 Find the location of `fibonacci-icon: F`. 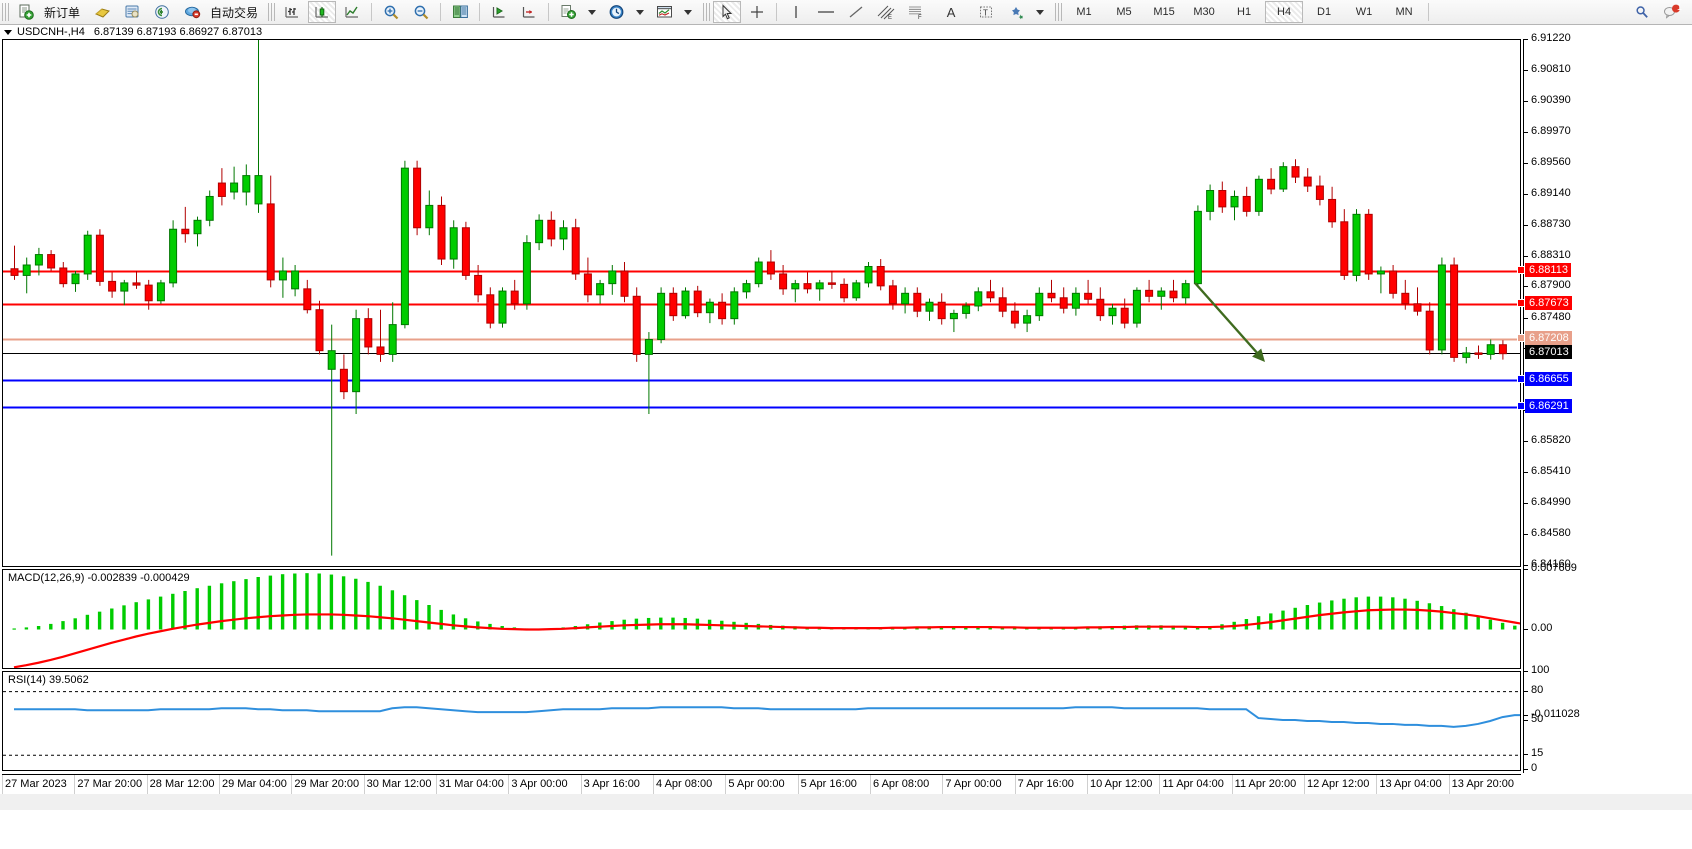

fibonacci-icon: F is located at coordinates (916, 12).